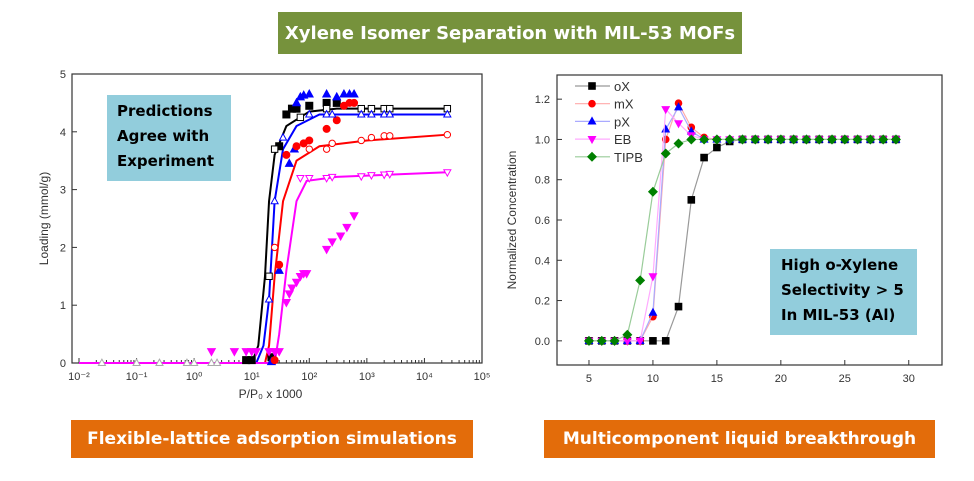  I want to click on x-tick-label: 10⁵, so click(482, 377).